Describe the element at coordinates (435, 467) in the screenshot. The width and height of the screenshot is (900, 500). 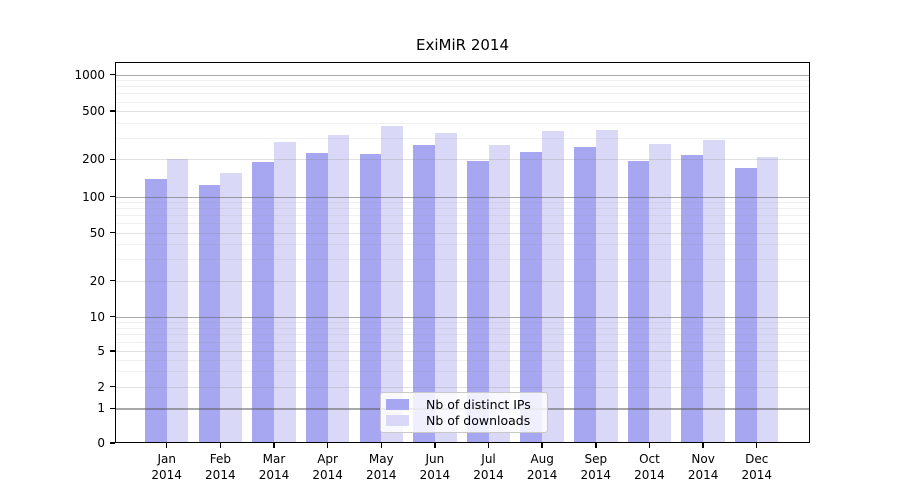
I see `x-axis-label-jun: Jun 2014` at that location.